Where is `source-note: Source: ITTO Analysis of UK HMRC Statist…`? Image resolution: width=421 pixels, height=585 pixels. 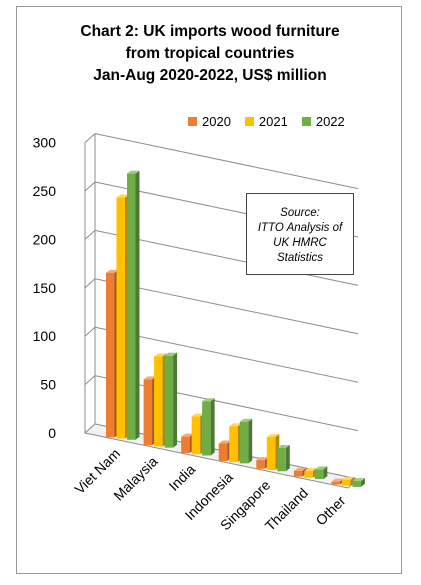
source-note: Source: ITTO Analysis of UK HMRC Statist… is located at coordinates (300, 234).